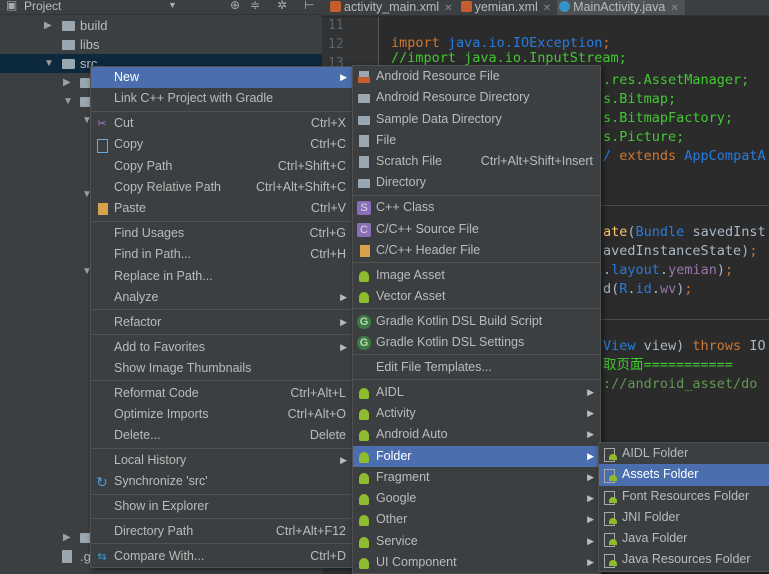  What do you see at coordinates (476, 456) in the screenshot?
I see `menu-item-folder: Folder ▶` at bounding box center [476, 456].